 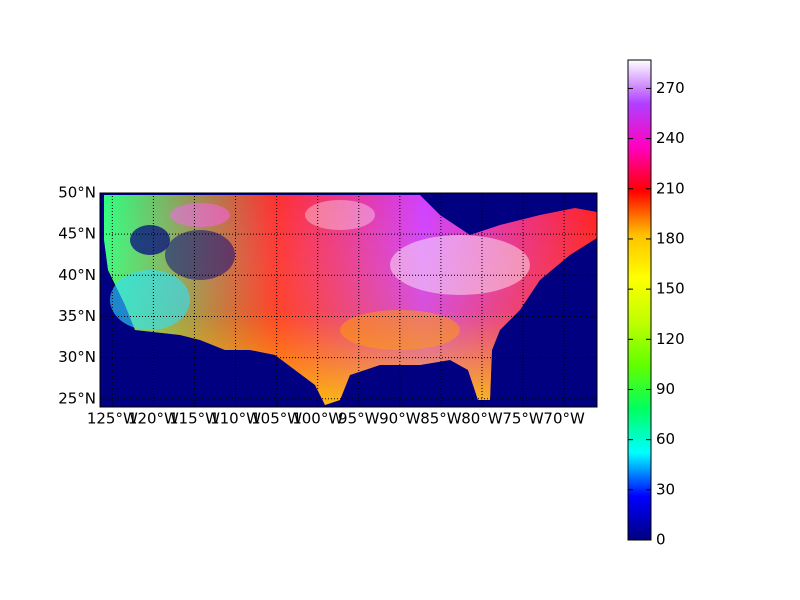 I want to click on x-tick-label: 125°W, so click(x=112, y=419).